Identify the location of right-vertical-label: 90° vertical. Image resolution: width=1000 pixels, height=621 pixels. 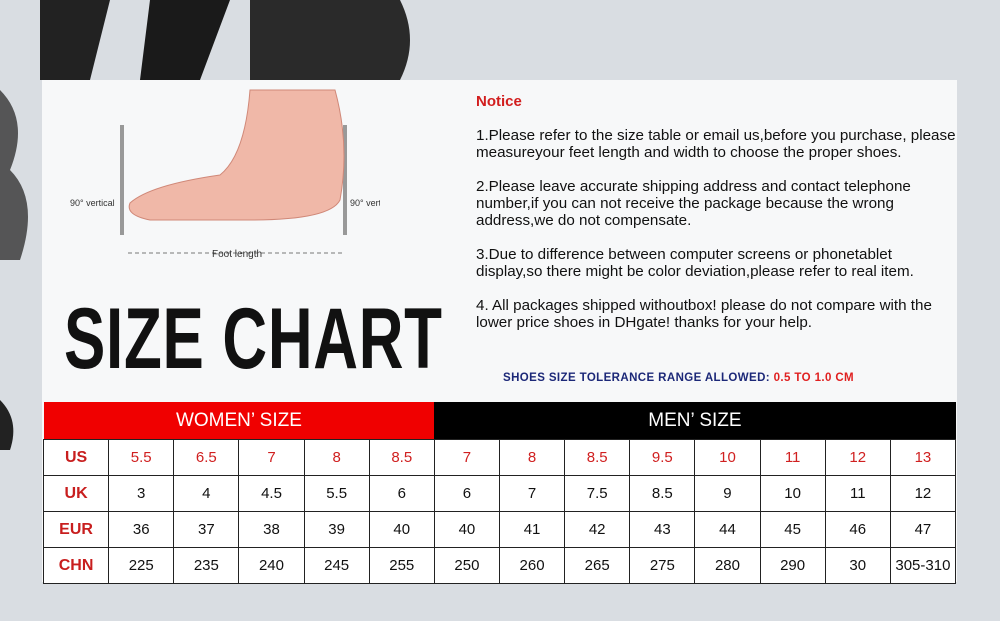
(365, 203).